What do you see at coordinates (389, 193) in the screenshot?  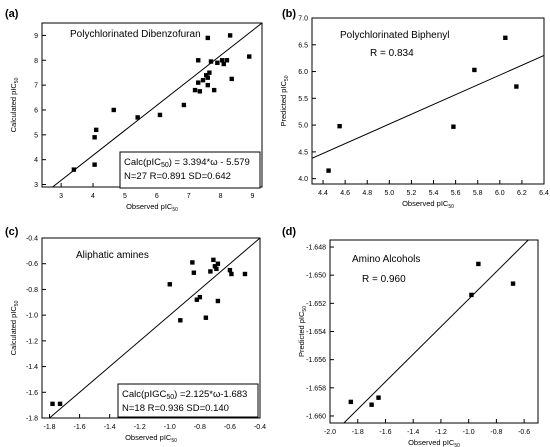 I see `x-tick-label: 5.0` at bounding box center [389, 193].